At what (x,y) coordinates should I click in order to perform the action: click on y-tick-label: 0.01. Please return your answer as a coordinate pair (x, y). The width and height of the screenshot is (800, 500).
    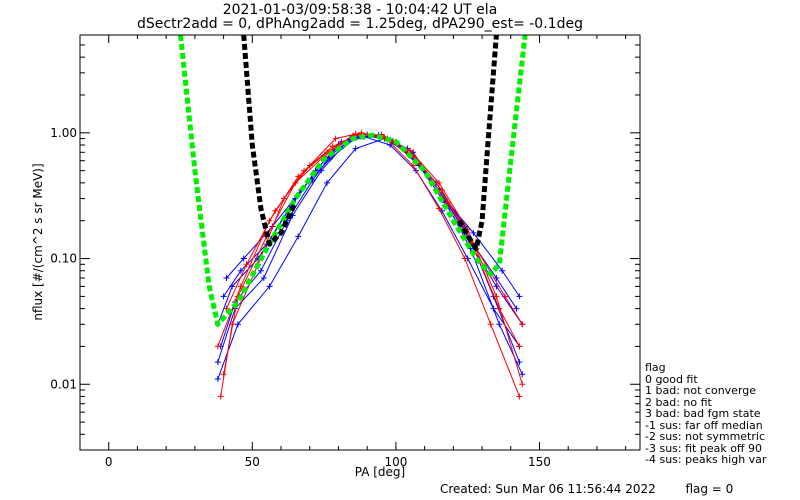
    Looking at the image, I should click on (63, 384).